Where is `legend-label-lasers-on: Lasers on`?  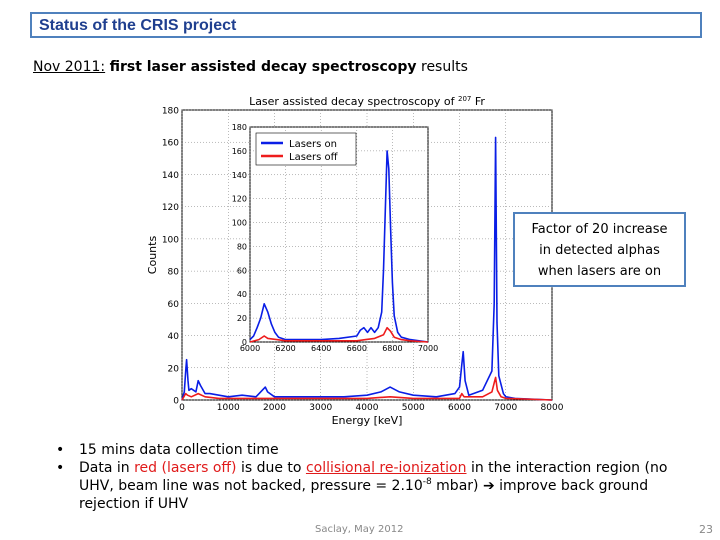 legend-label-lasers-on: Lasers on is located at coordinates (313, 144).